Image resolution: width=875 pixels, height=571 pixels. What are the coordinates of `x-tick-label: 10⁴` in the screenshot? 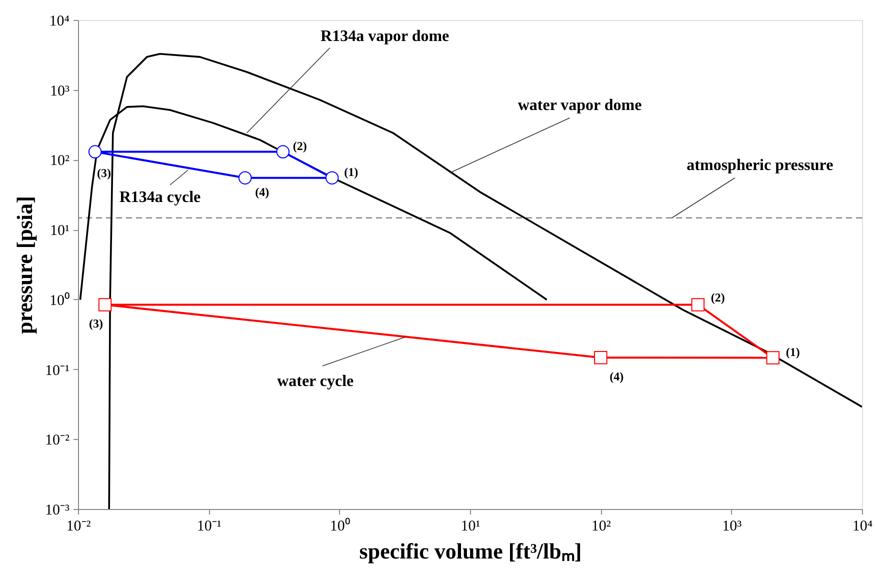 It's located at (862, 526).